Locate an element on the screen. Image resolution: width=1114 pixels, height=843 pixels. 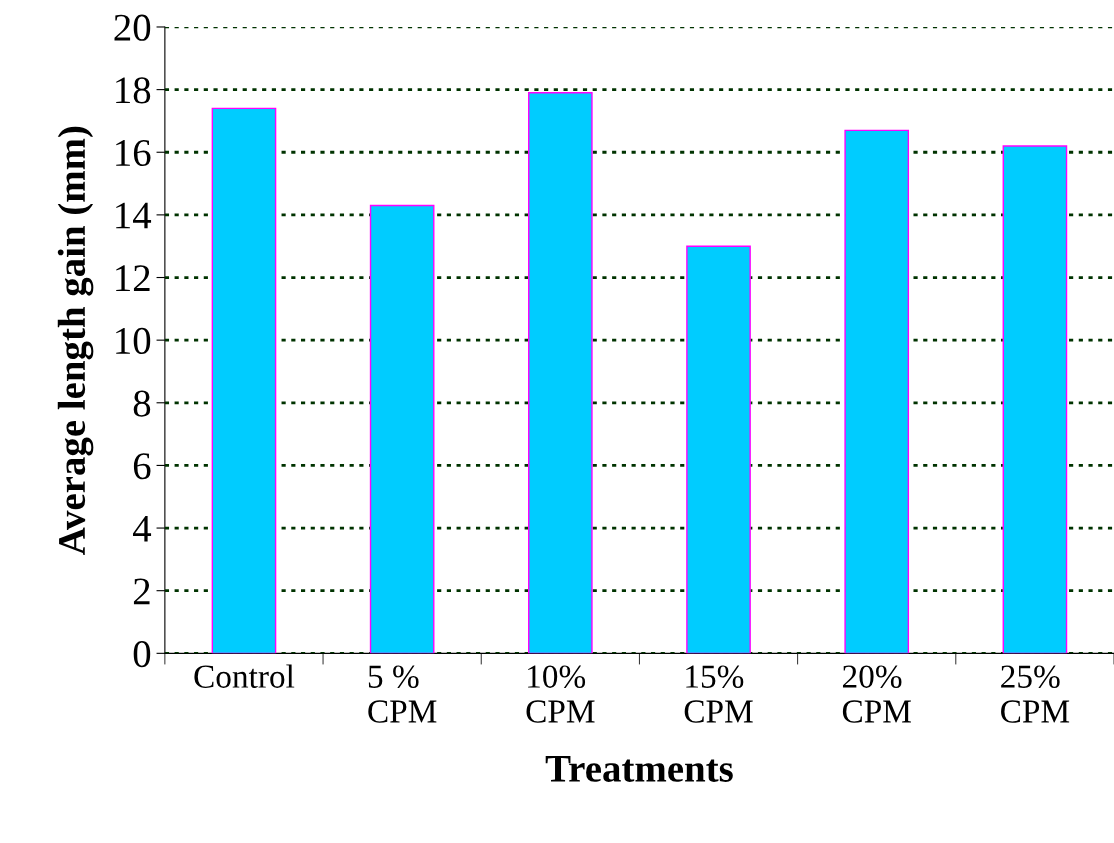
y-axis-title: Average length gain (mm) is located at coordinates (75, 340).